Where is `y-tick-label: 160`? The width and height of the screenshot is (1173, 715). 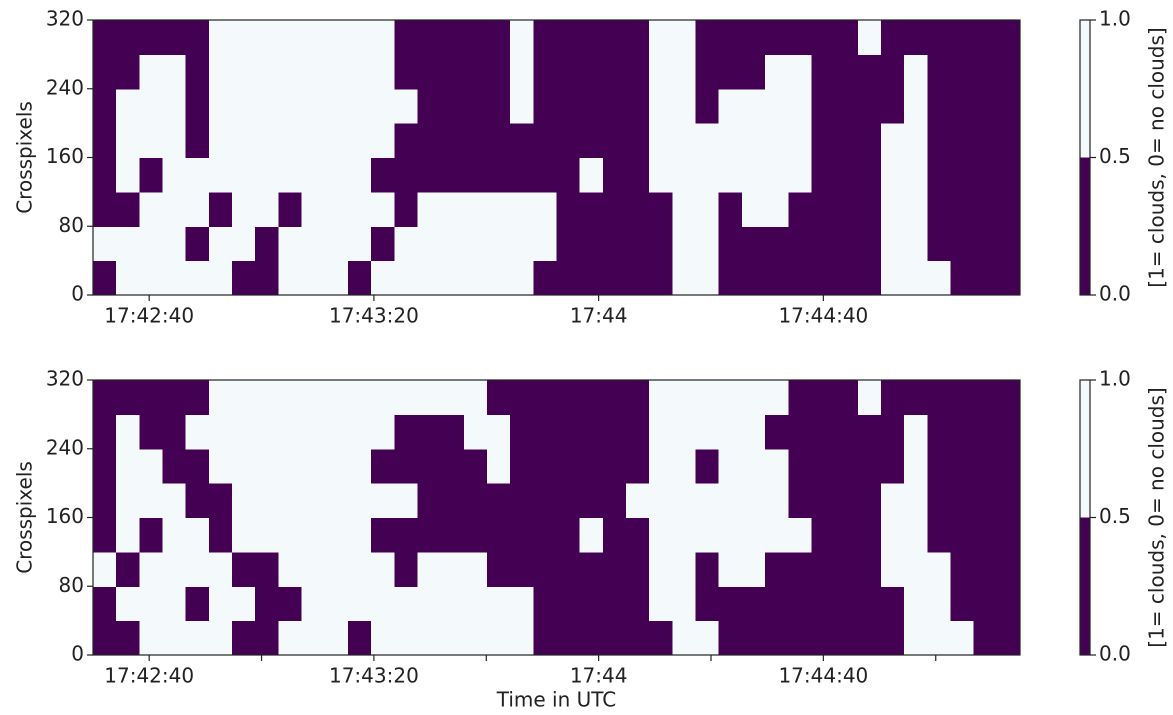 y-tick-label: 160 is located at coordinates (65, 156).